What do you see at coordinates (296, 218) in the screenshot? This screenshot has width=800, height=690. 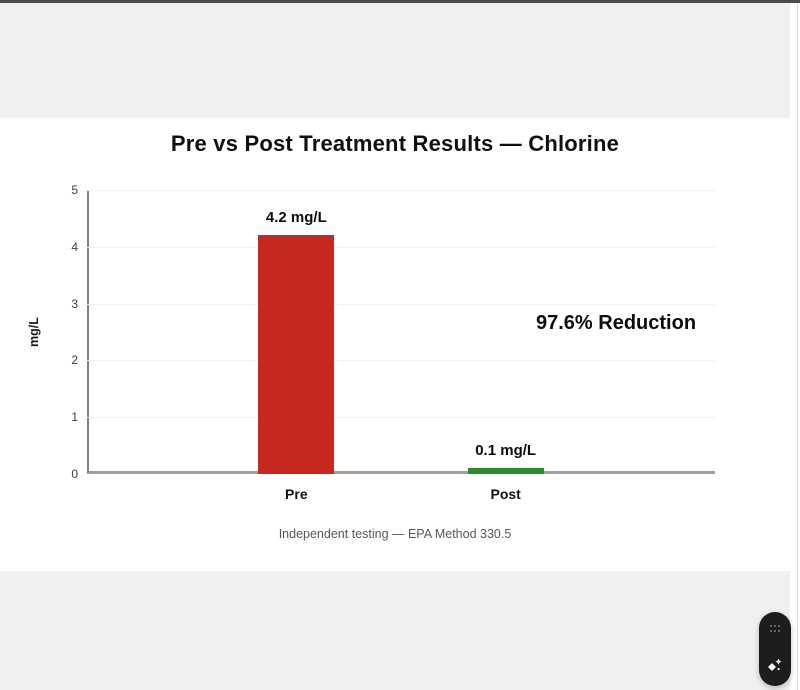 I see `bar-value-label: 4.2 mg/L` at bounding box center [296, 218].